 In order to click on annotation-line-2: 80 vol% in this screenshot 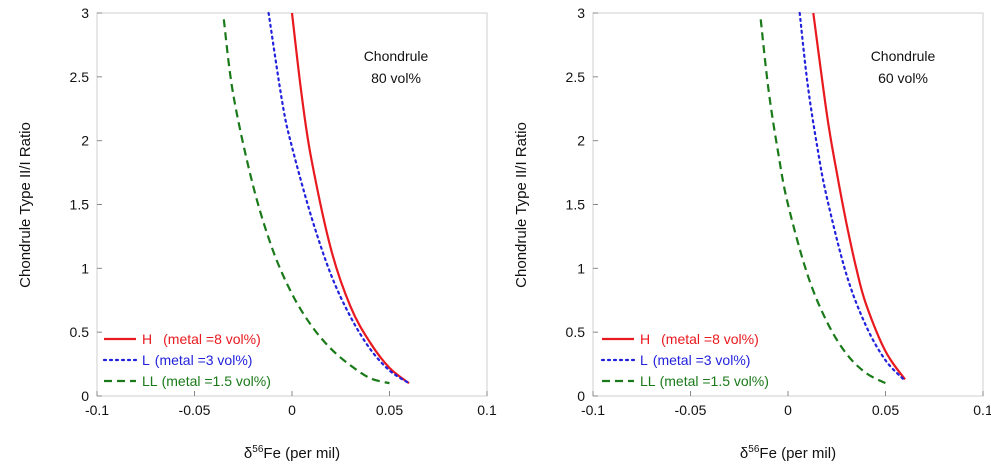, I will do `click(396, 78)`.